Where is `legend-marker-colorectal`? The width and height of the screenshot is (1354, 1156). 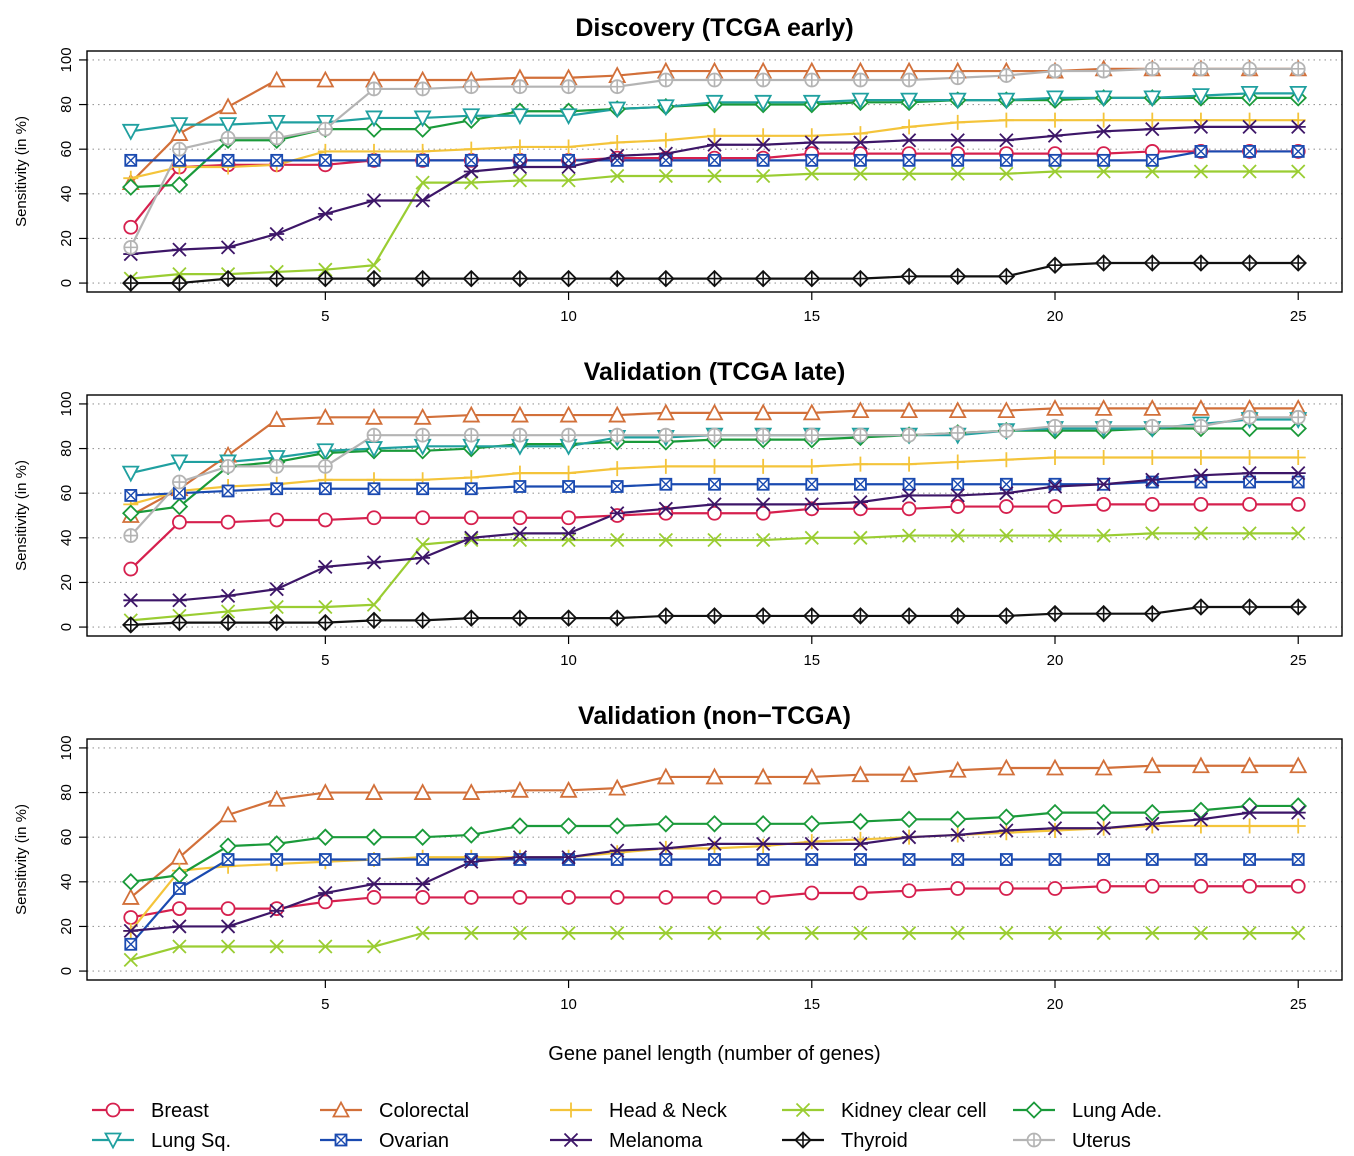
legend-marker-colorectal is located at coordinates (341, 1109).